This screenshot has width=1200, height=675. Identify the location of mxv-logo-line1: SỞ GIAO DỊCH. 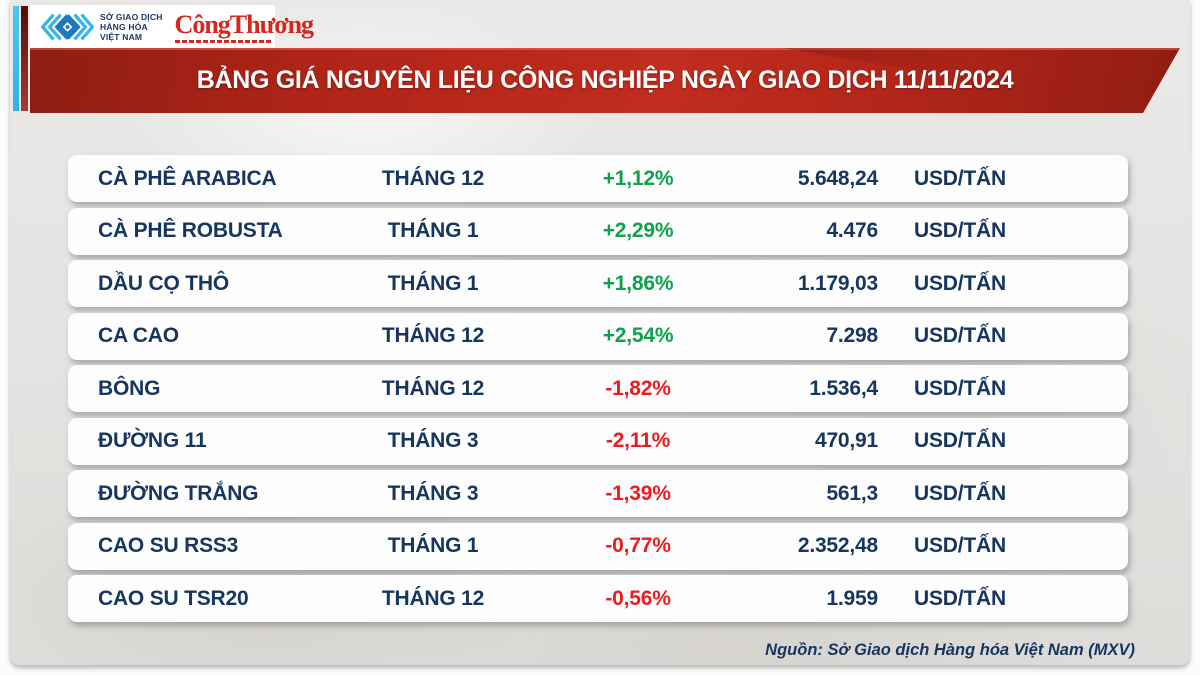
(131, 16).